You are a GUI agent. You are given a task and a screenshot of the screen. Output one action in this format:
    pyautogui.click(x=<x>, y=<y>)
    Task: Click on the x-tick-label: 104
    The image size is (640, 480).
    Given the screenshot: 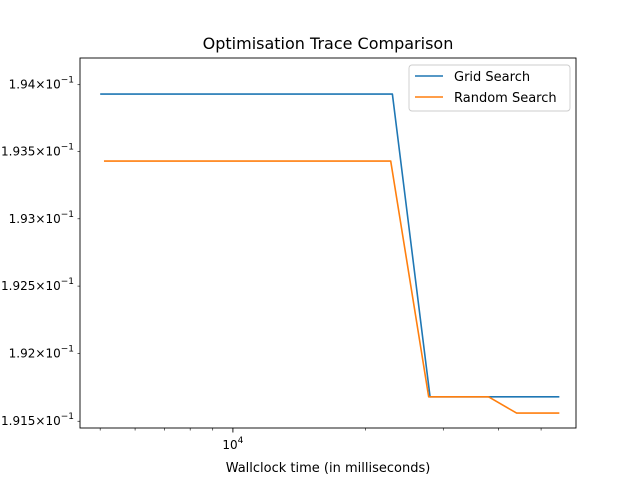 What is the action you would take?
    pyautogui.click(x=232, y=444)
    